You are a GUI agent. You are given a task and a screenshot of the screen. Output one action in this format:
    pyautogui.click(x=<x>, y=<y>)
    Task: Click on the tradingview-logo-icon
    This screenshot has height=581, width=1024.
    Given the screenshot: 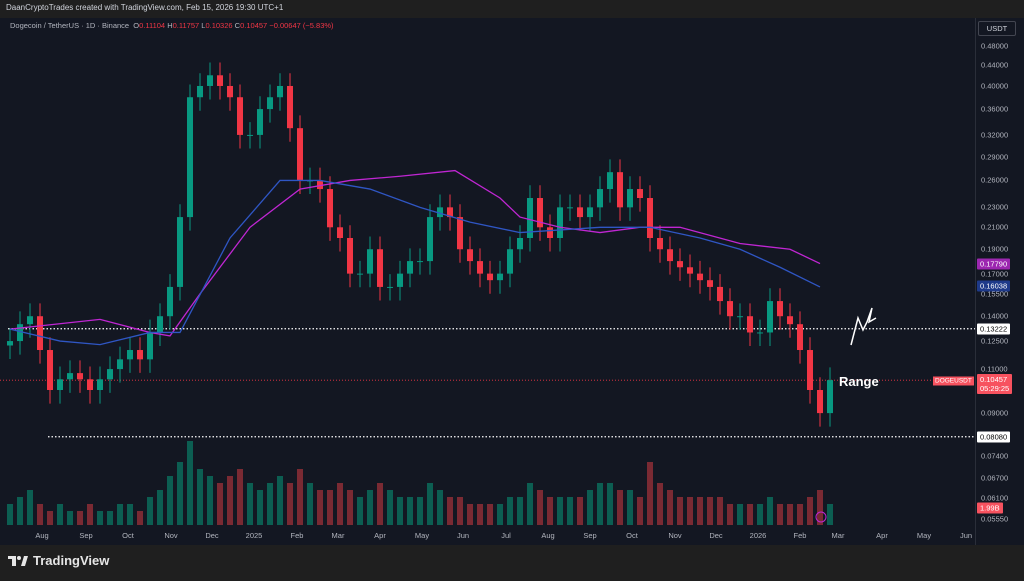 What is the action you would take?
    pyautogui.click(x=18, y=560)
    